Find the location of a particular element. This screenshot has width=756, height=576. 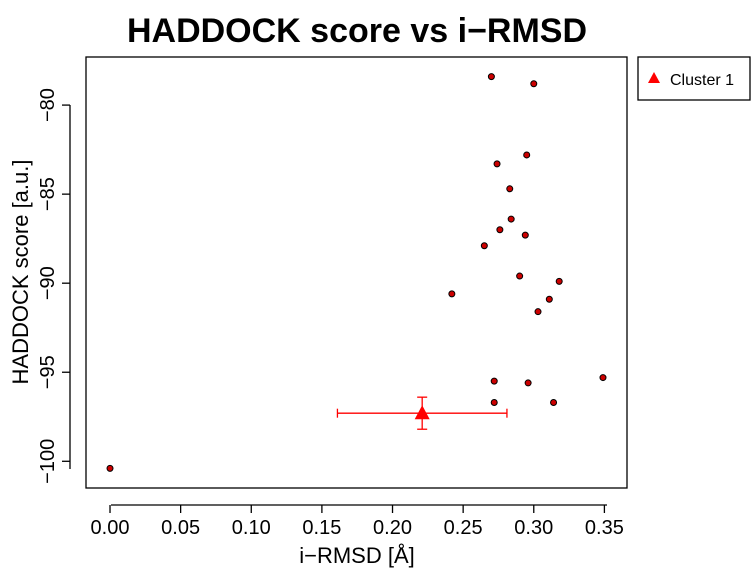

y-tick-label: −85 is located at coordinates (48, 194).